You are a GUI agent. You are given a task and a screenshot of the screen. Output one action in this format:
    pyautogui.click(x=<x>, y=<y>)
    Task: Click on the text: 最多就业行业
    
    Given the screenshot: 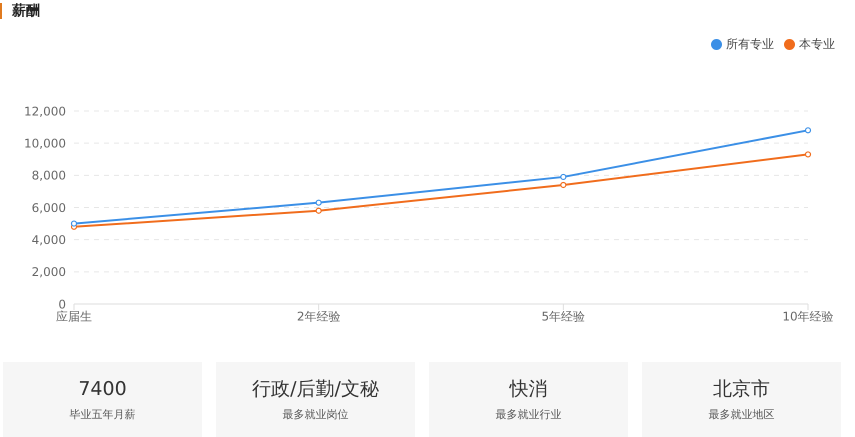 What is the action you would take?
    pyautogui.click(x=529, y=414)
    